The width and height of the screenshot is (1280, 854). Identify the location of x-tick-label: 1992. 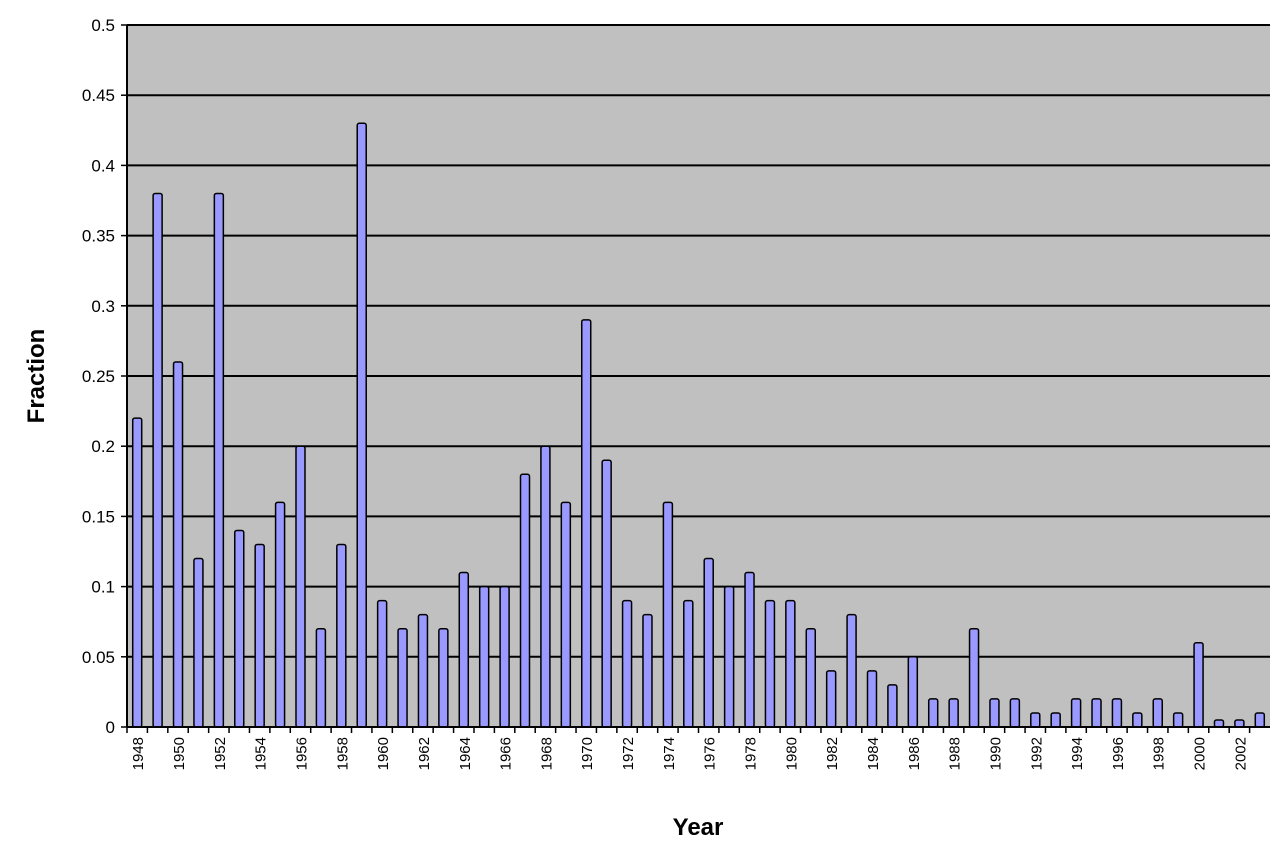
(1036, 753).